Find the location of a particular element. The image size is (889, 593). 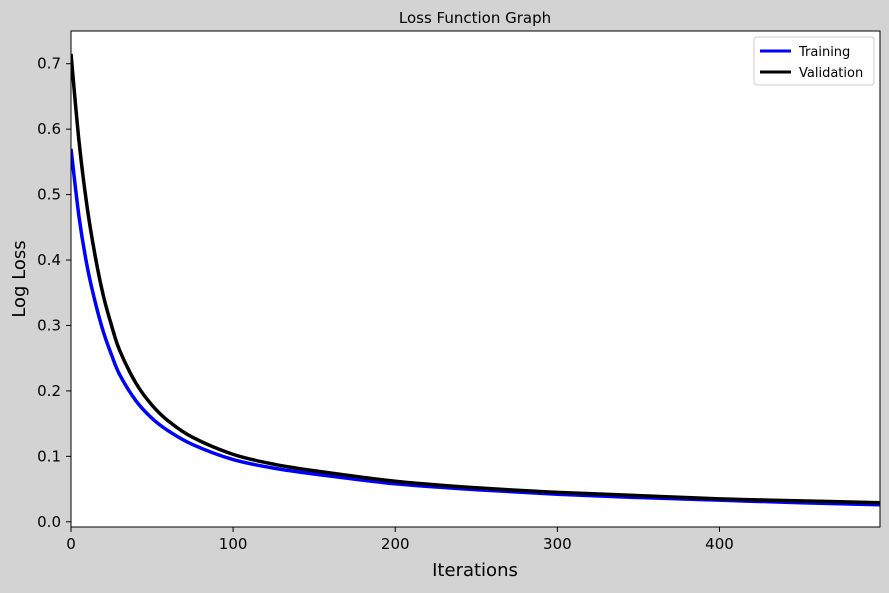

y-ticks: 0.0 0.1 0.2 0.3 0.4 0.5 0.6 0.7 is located at coordinates (54, 293).